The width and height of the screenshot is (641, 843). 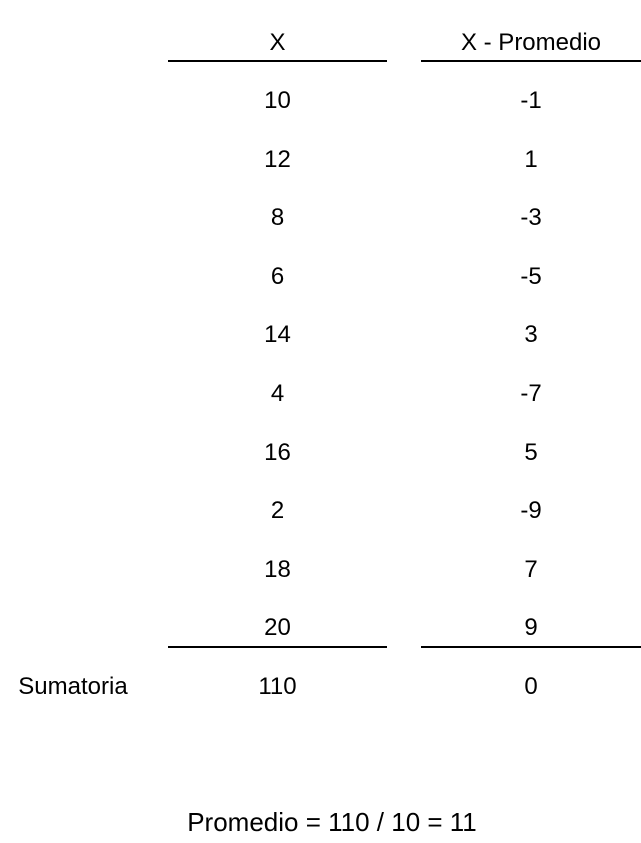 What do you see at coordinates (277, 61) in the screenshot?
I see `header-divider-x` at bounding box center [277, 61].